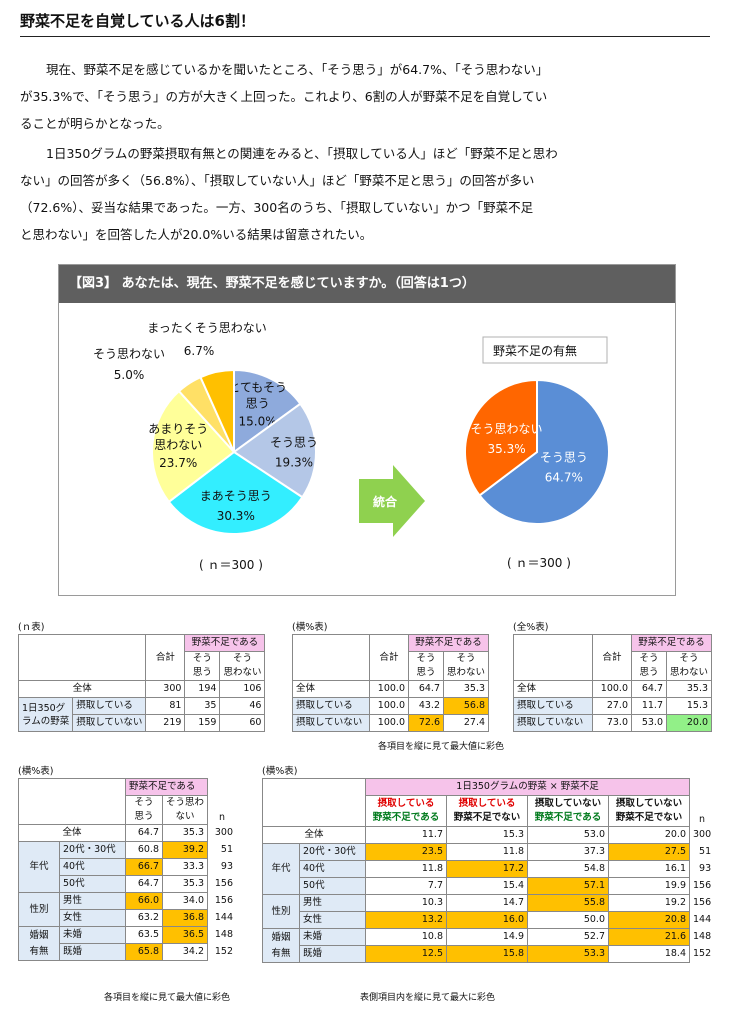  Describe the element at coordinates (385, 501) in the screenshot. I see `merge-label: 統合` at that location.